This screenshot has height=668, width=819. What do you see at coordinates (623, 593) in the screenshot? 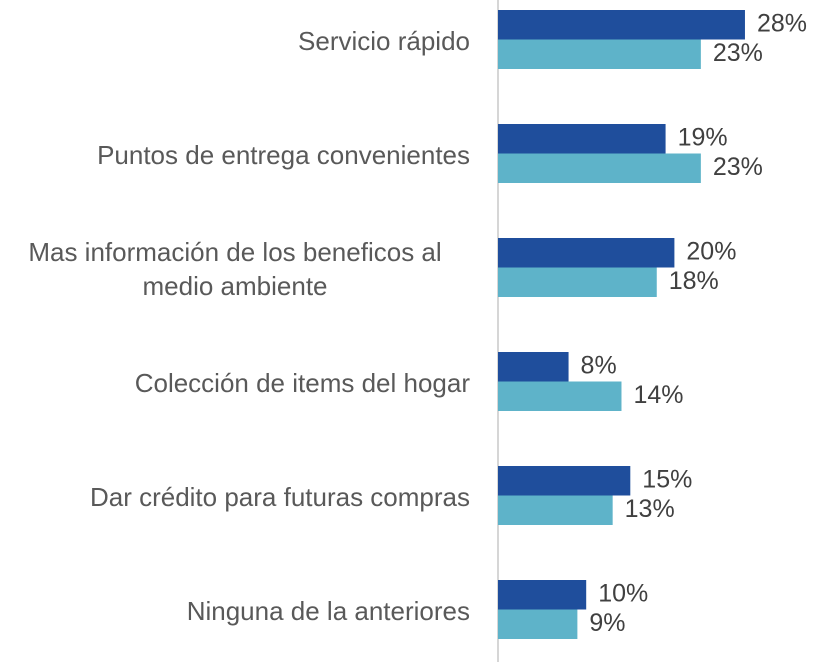
I see `value-label: 10%` at bounding box center [623, 593].